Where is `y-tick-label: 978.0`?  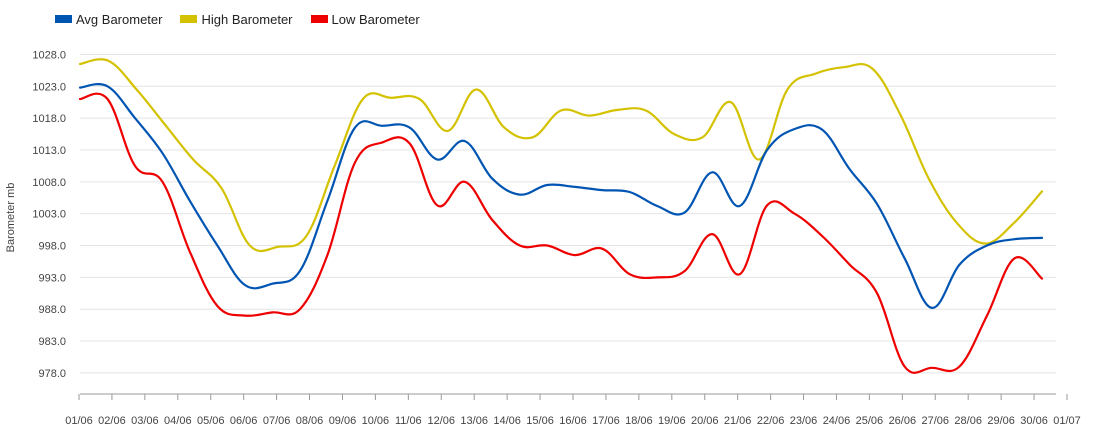
y-tick-label: 978.0 is located at coordinates (52, 374).